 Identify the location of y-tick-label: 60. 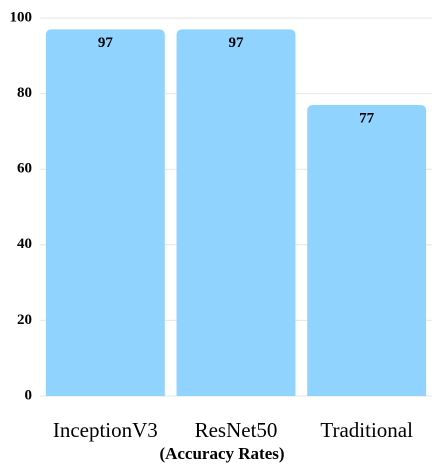
(24, 169).